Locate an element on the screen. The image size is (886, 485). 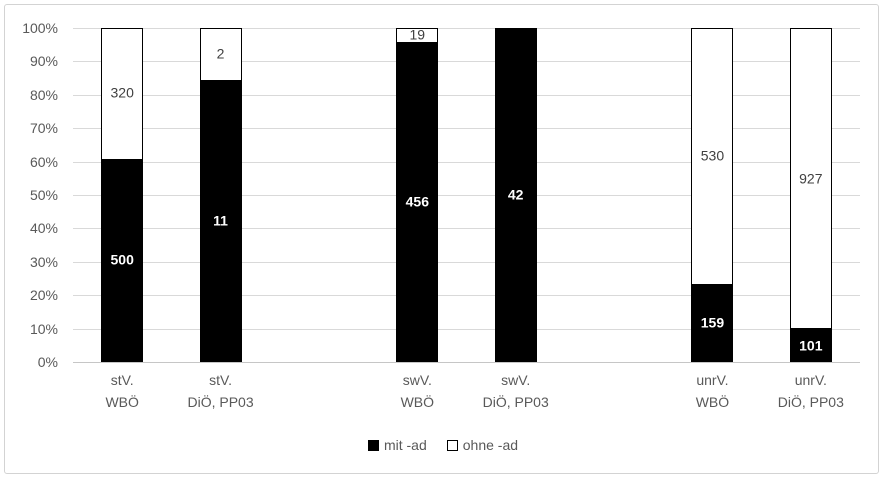
bar-value-ohne-ad: 2 is located at coordinates (220, 53).